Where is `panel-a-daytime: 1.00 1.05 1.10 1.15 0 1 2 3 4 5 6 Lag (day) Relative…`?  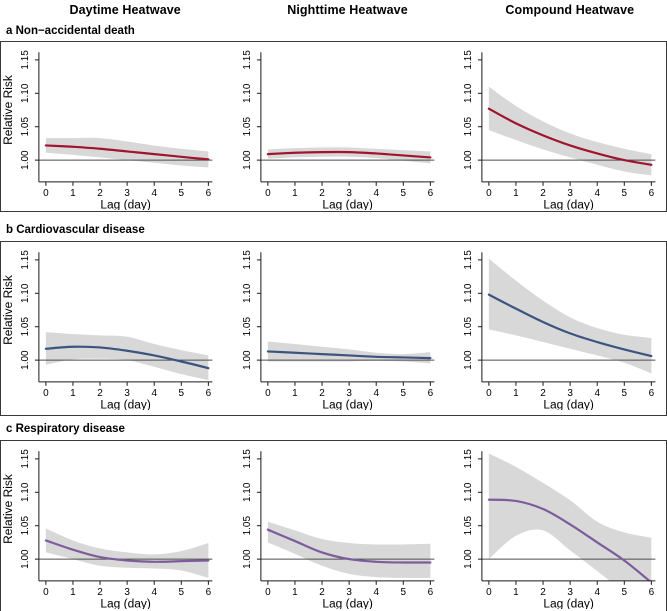 panel-a-daytime: 1.00 1.05 1.10 1.15 0 1 2 3 4 5 6 Lag (day) Relative… is located at coordinates (107, 130).